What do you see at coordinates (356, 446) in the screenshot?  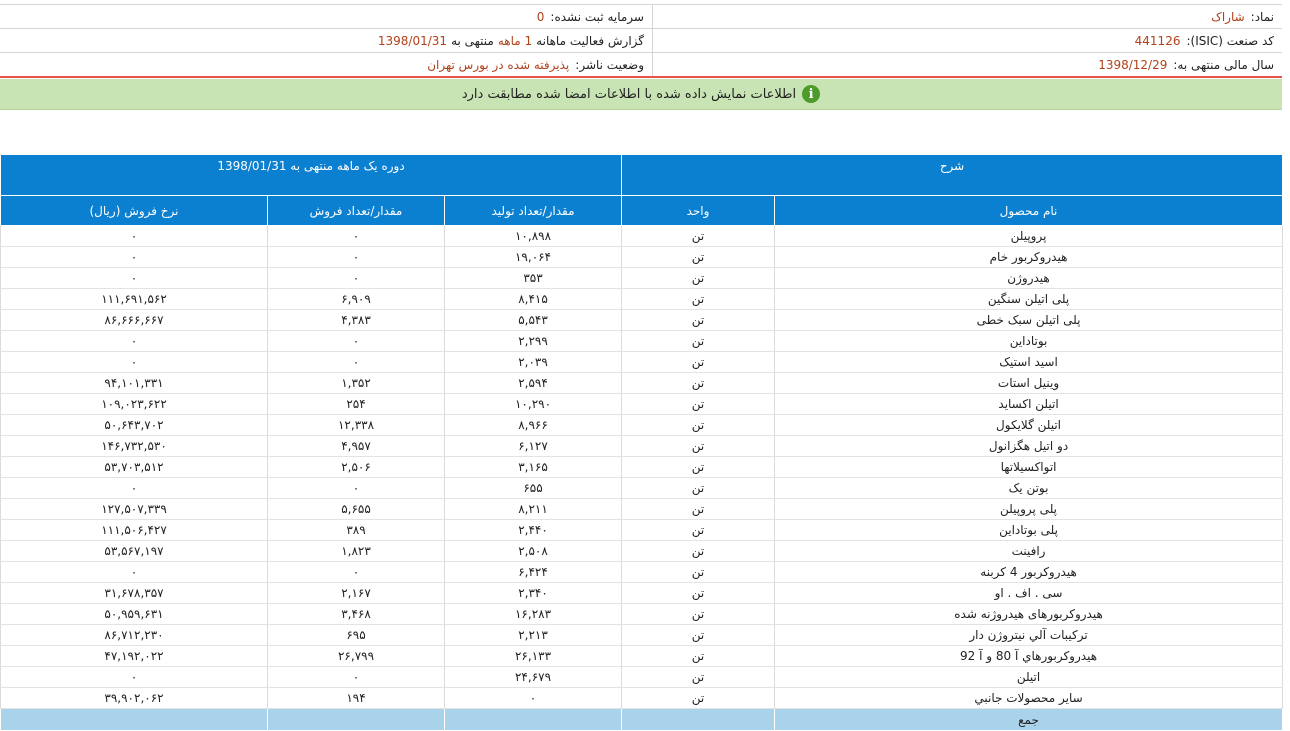 I see `sales-cell: ۴,۹۵۷` at bounding box center [356, 446].